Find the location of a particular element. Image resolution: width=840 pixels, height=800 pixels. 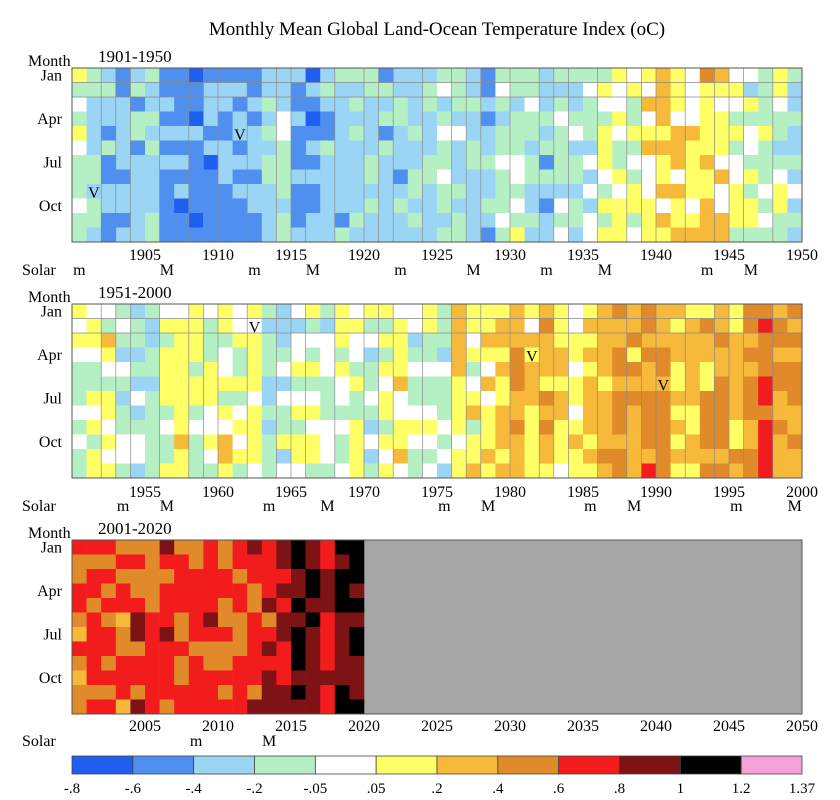

legend-swatch is located at coordinates (650, 765).